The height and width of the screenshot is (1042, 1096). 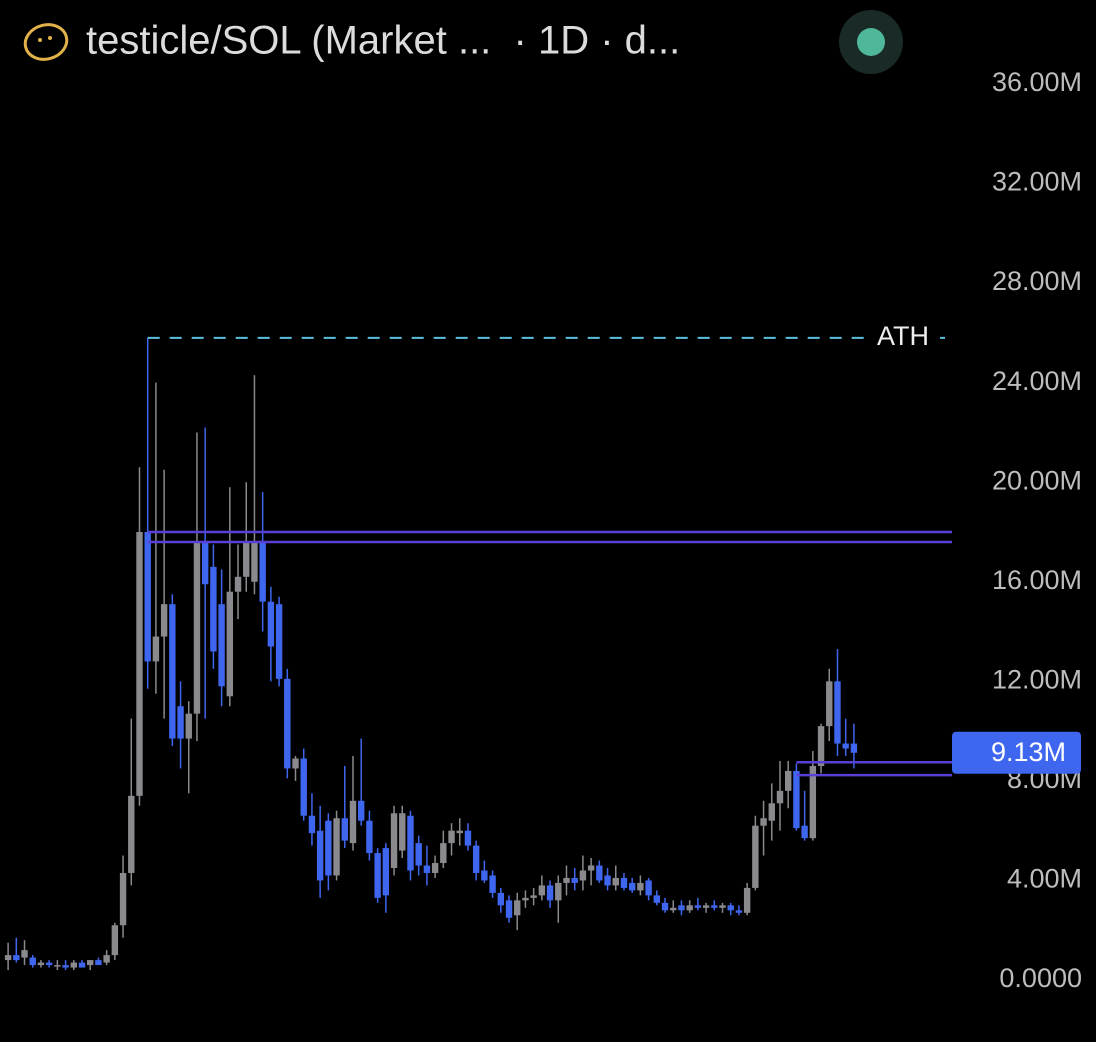 What do you see at coordinates (1037, 82) in the screenshot?
I see `y-tick-label: 36.00M` at bounding box center [1037, 82].